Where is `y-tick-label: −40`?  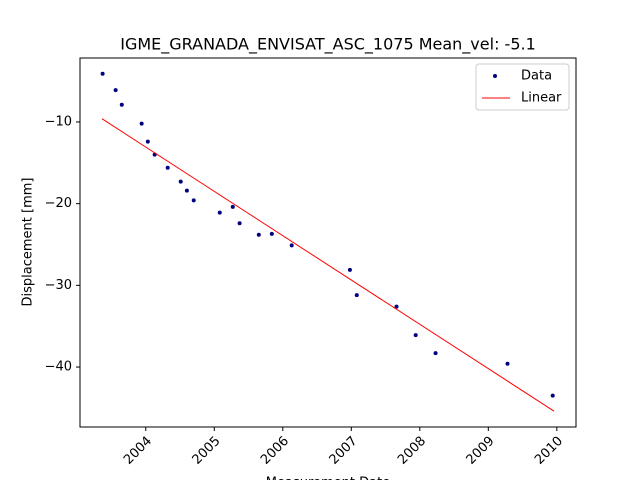 y-tick-label: −40 is located at coordinates (58, 367).